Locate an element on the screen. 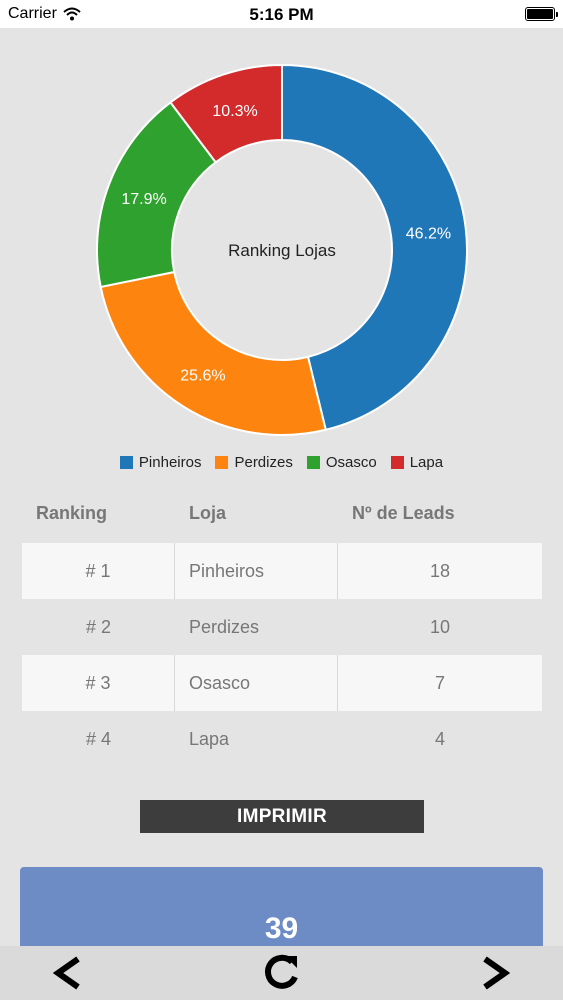 This screenshot has height=1000, width=563. table-row: # 1 Pinheiros 18 is located at coordinates (282, 571).